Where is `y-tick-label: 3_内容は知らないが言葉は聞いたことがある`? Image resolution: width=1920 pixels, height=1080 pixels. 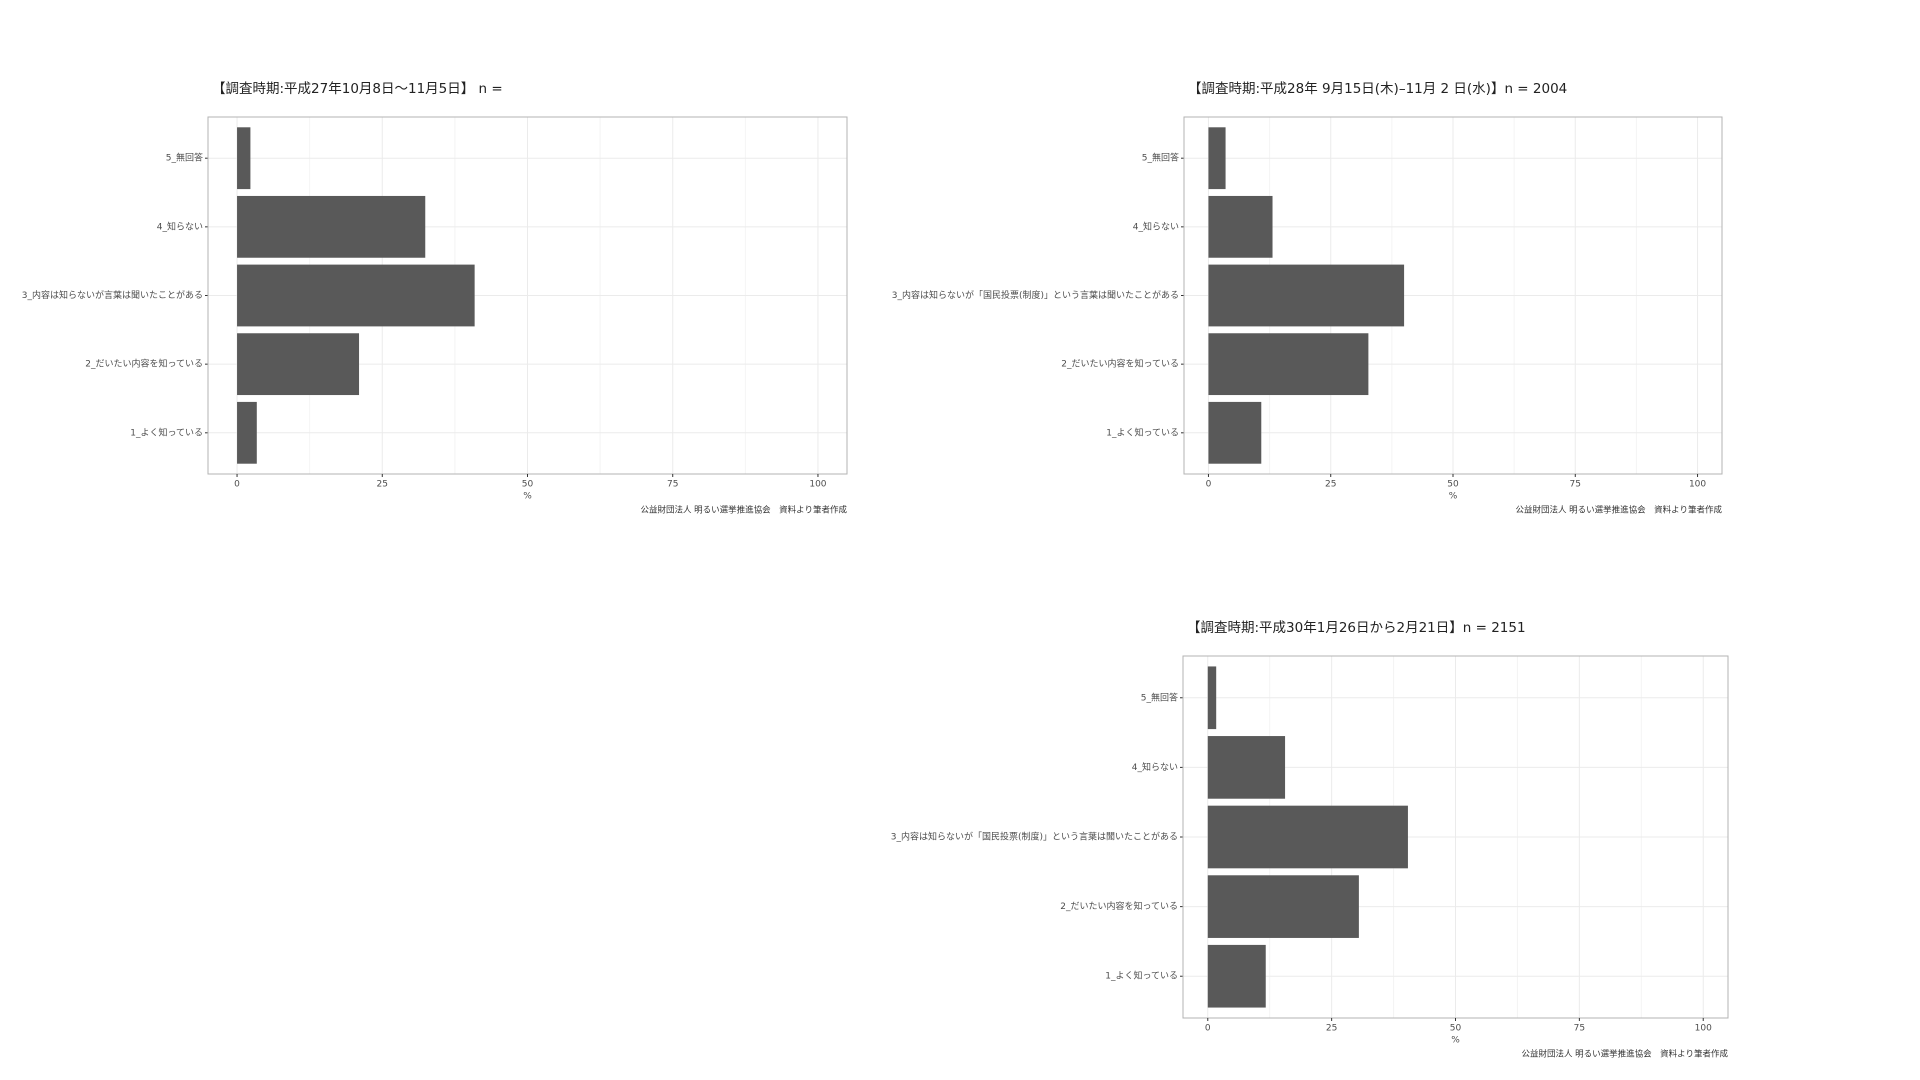 y-tick-label: 3_内容は知らないが言葉は聞いたことがある is located at coordinates (112, 295).